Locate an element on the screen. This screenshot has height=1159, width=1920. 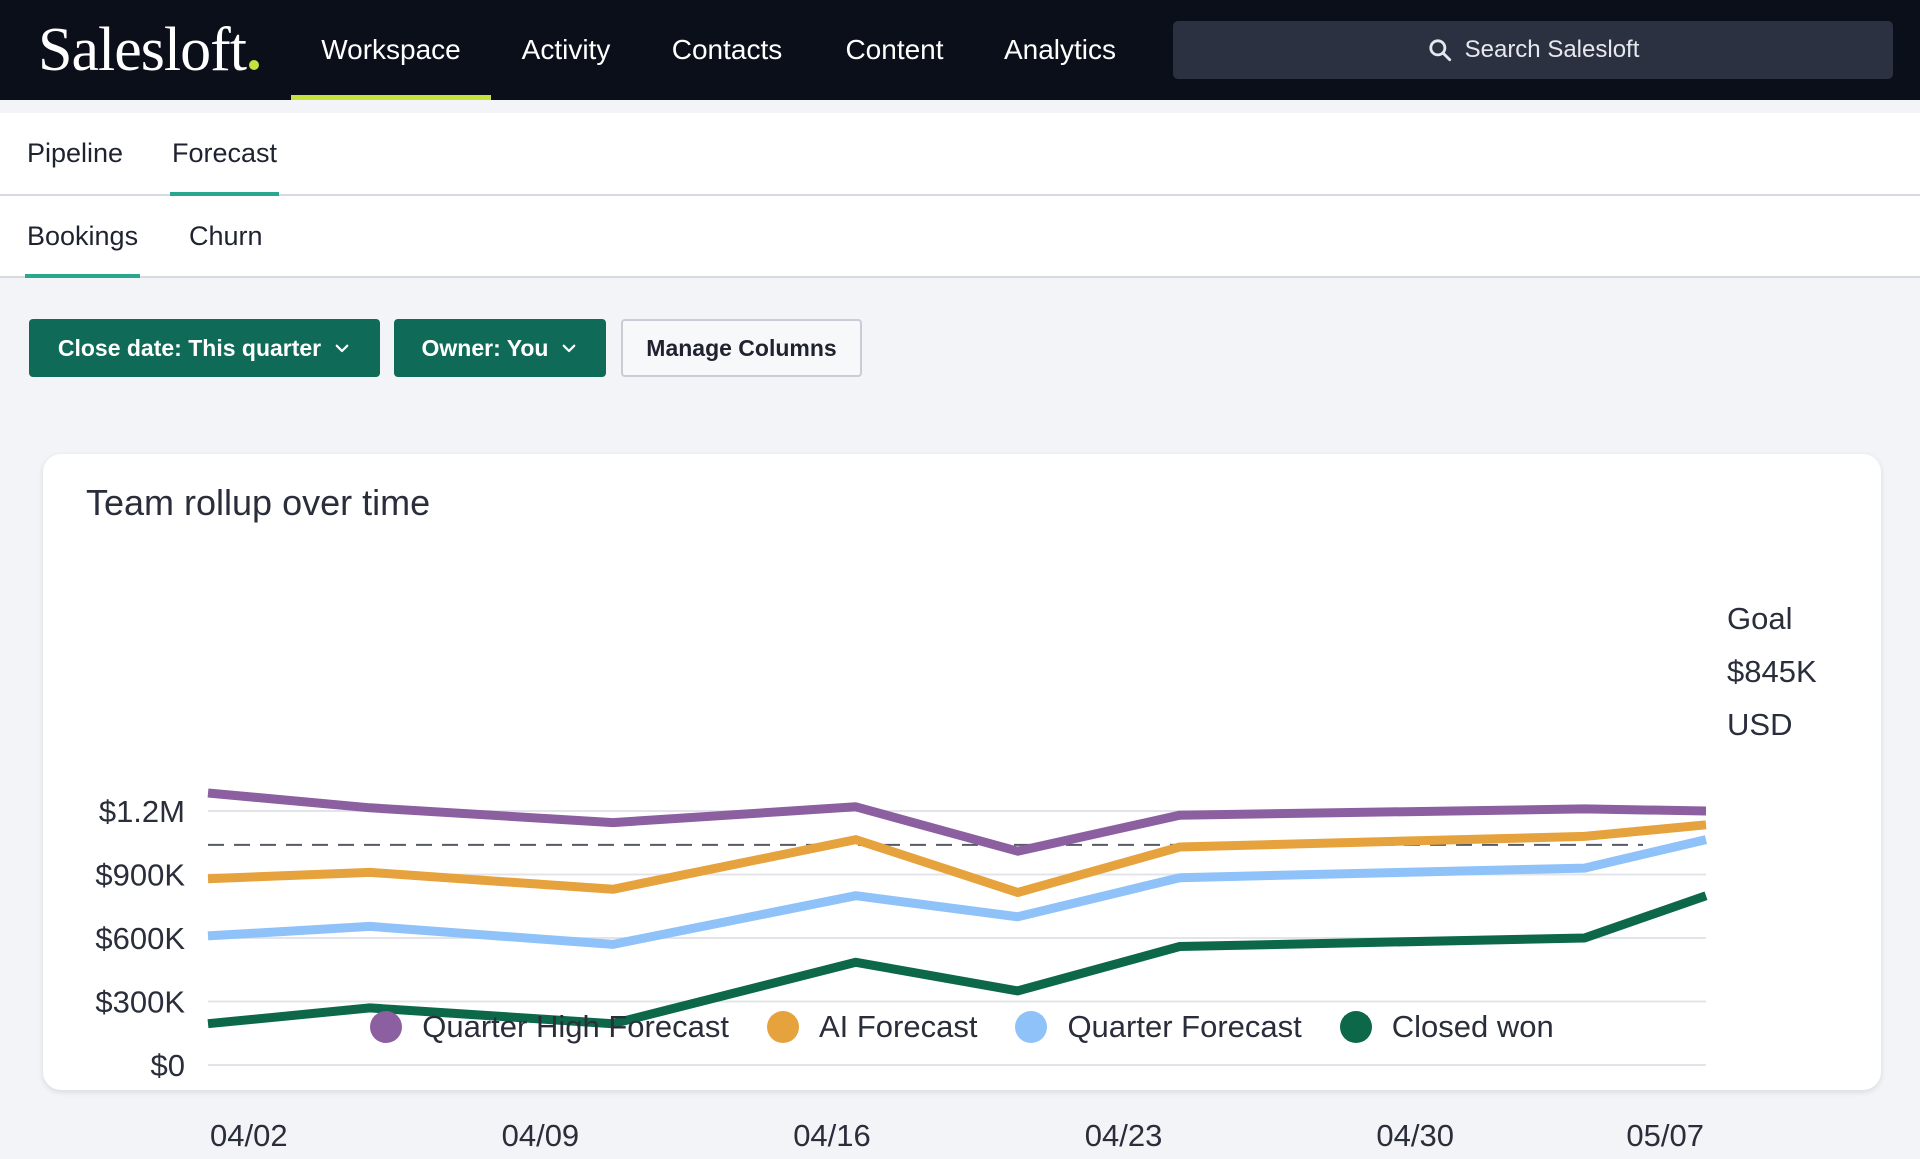
salesloft-logo: Salesloft is located at coordinates (148, 50).